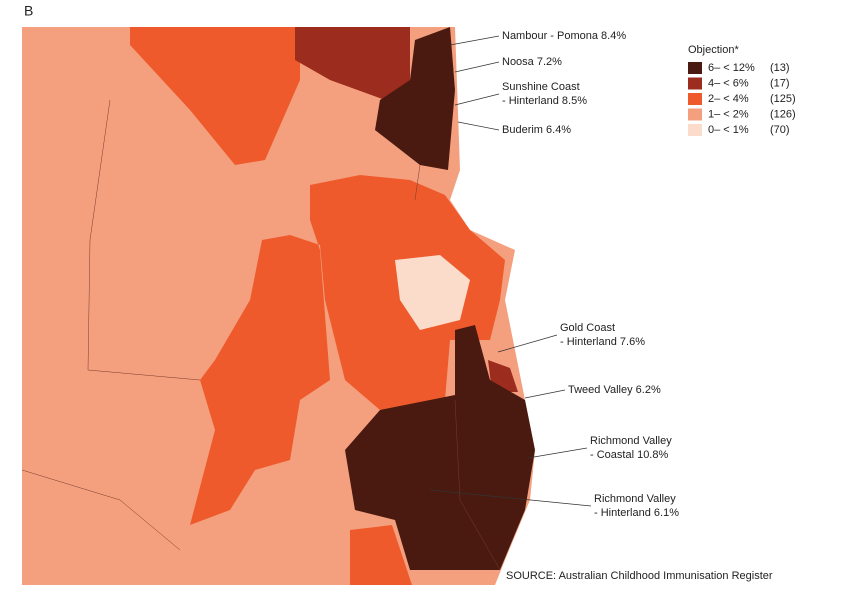  What do you see at coordinates (783, 114) in the screenshot?
I see `legend-count: (126)` at bounding box center [783, 114].